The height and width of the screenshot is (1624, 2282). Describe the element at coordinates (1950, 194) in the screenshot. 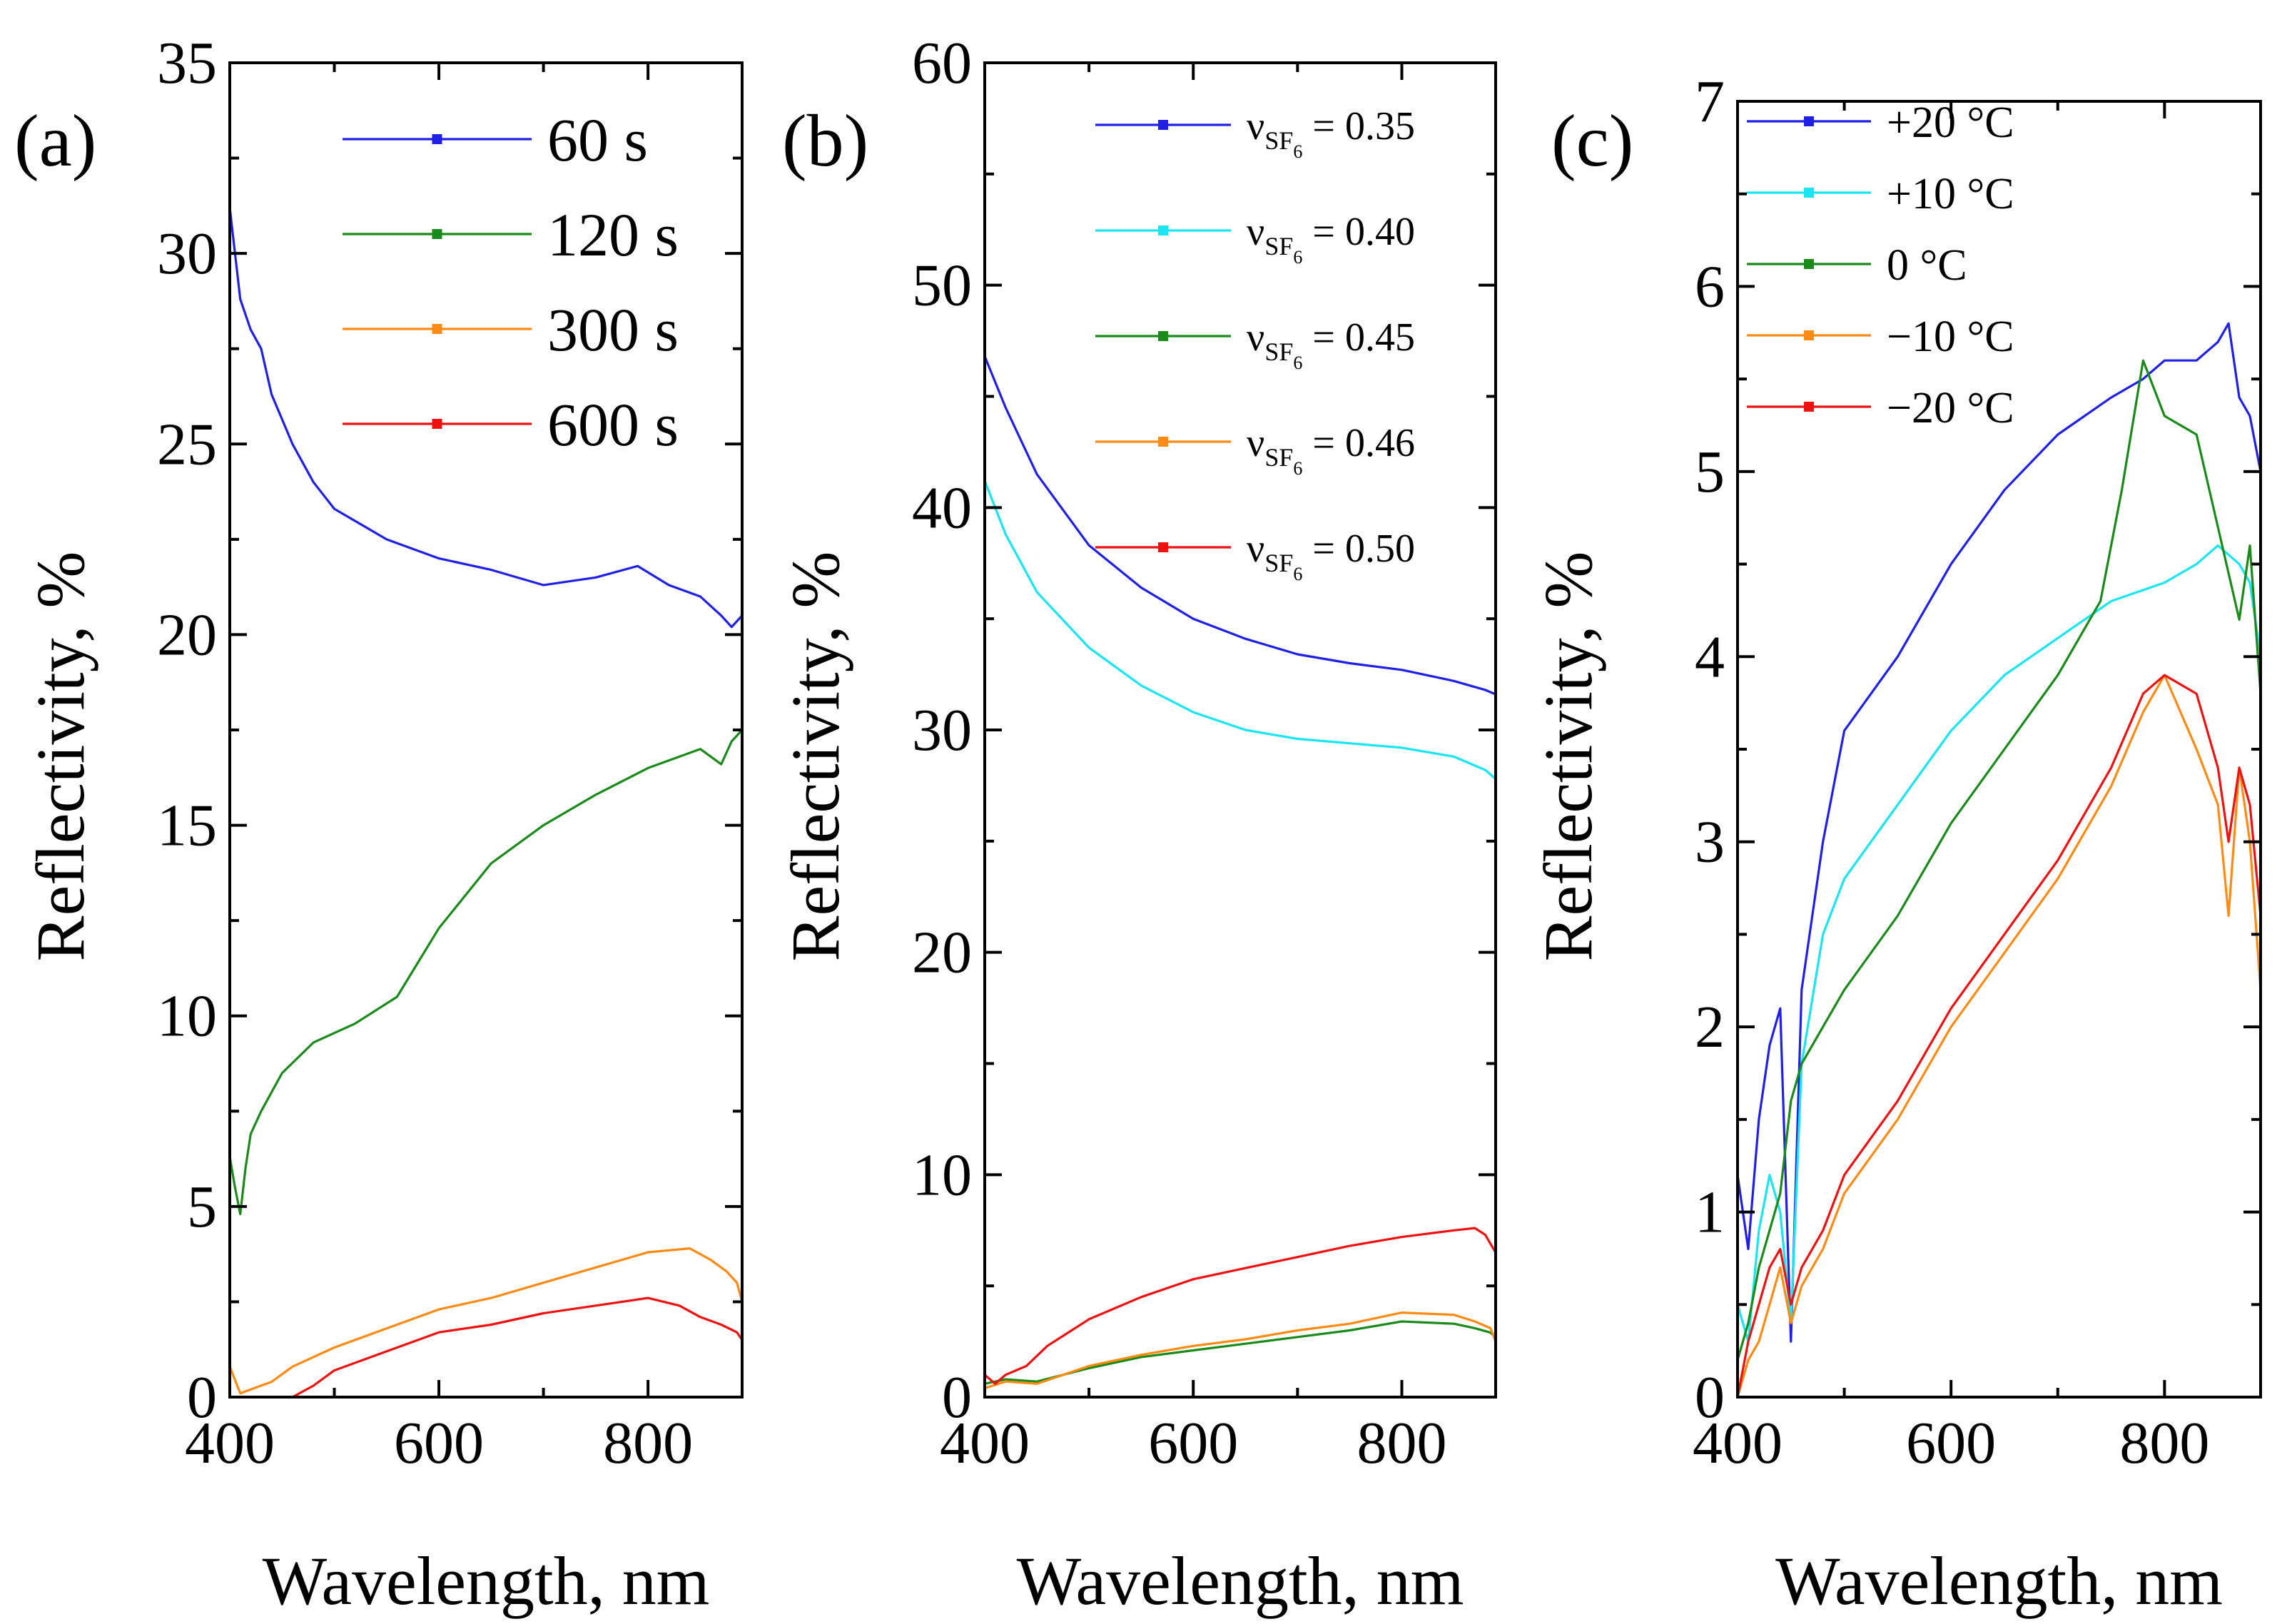

I see `legend-label: +10 °C` at that location.